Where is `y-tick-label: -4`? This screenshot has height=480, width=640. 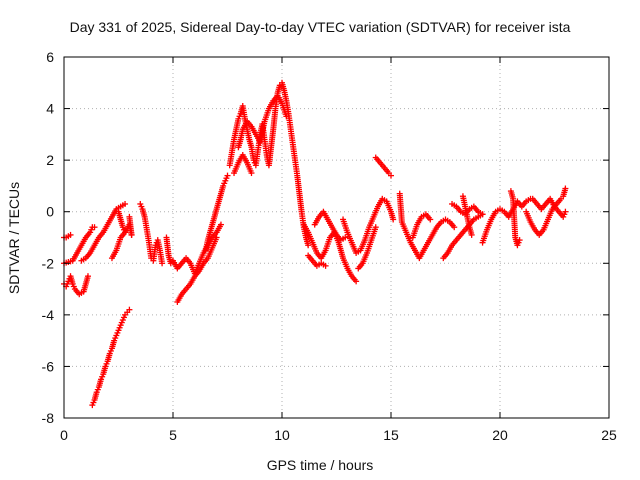
y-tick-label: -4 is located at coordinates (48, 315).